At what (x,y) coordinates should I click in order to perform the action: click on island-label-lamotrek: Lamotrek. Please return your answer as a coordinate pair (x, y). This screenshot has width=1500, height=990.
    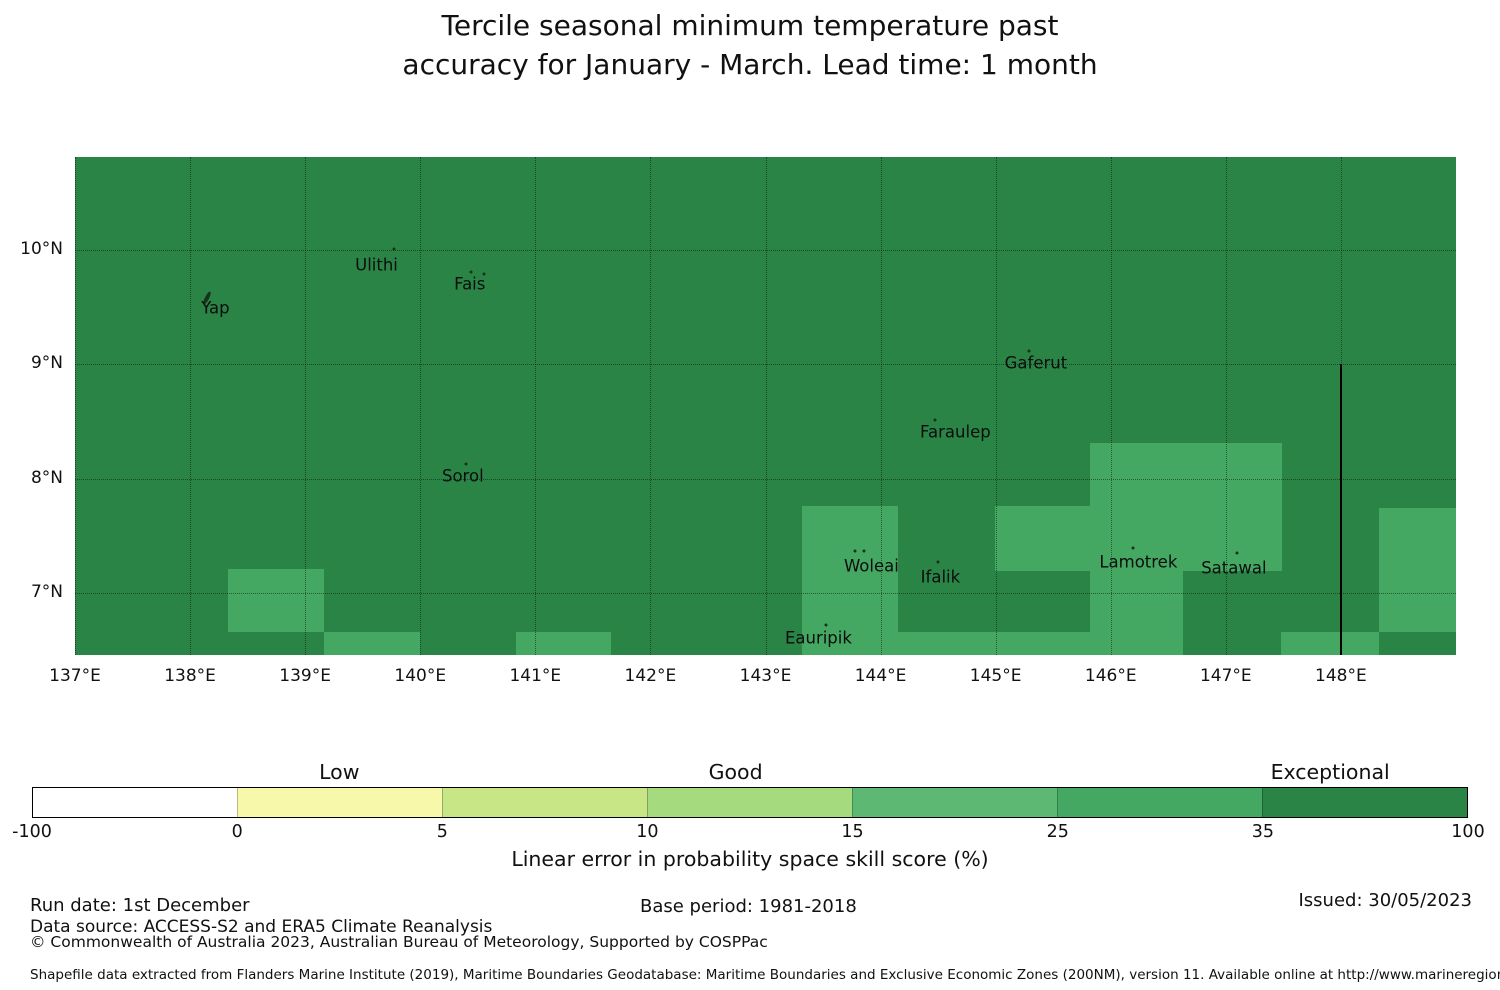
    Looking at the image, I should click on (1138, 562).